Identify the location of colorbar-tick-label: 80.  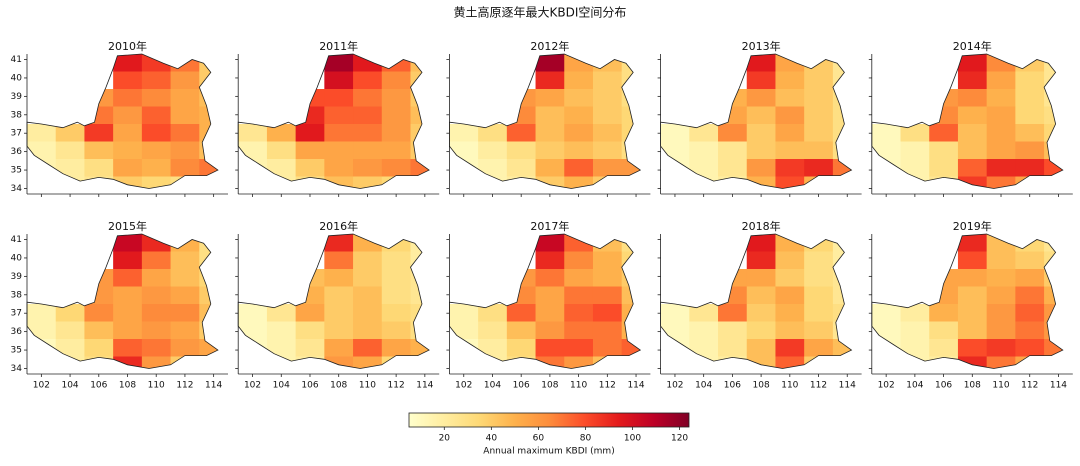
(586, 439).